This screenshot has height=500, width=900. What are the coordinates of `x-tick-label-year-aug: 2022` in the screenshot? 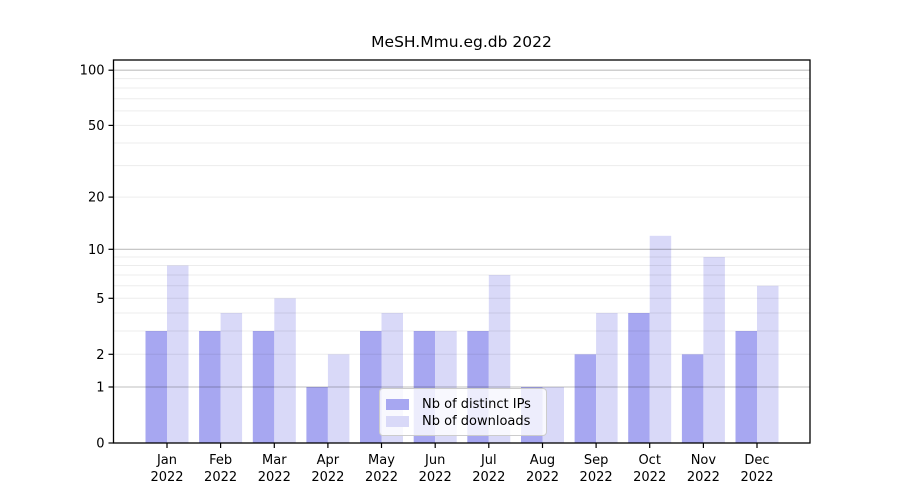 It's located at (542, 477).